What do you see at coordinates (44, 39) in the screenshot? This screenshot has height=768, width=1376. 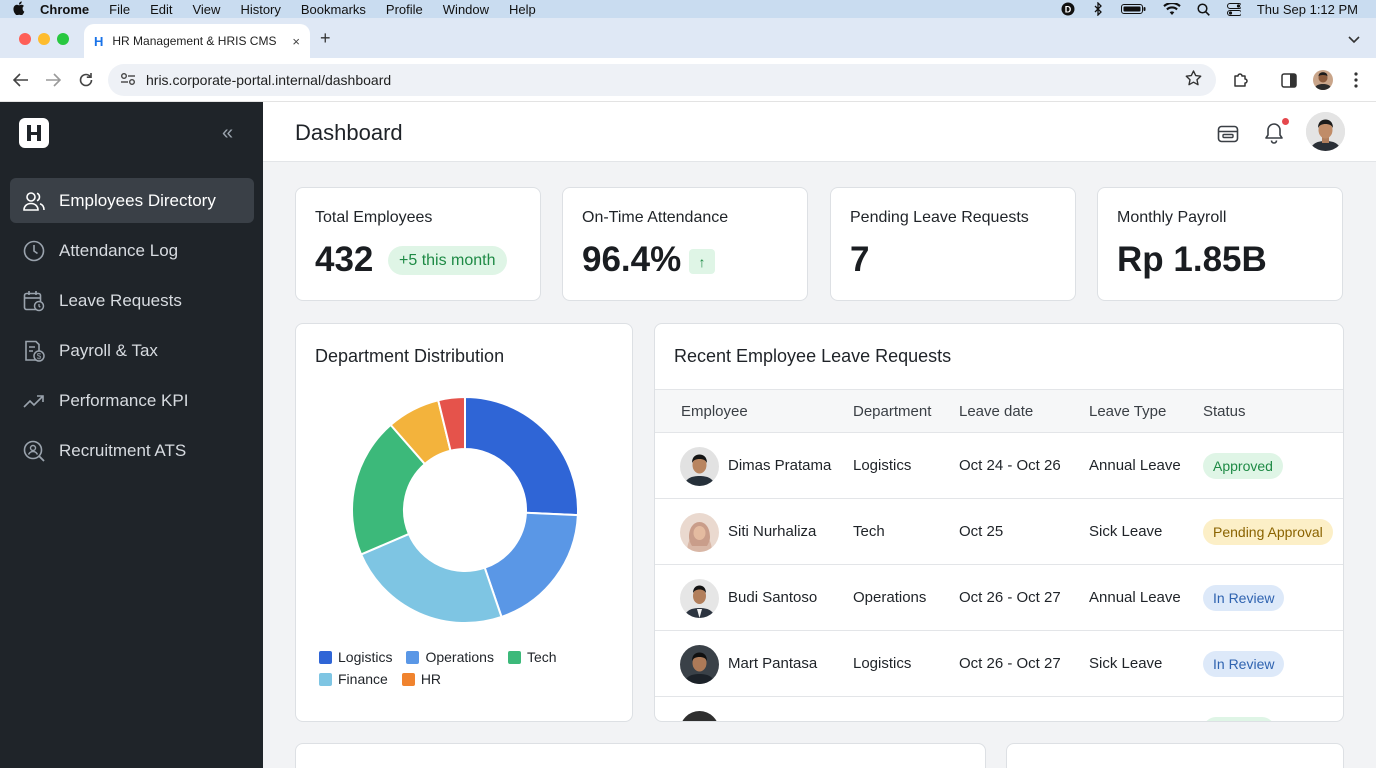 I see `window-minimize-button` at bounding box center [44, 39].